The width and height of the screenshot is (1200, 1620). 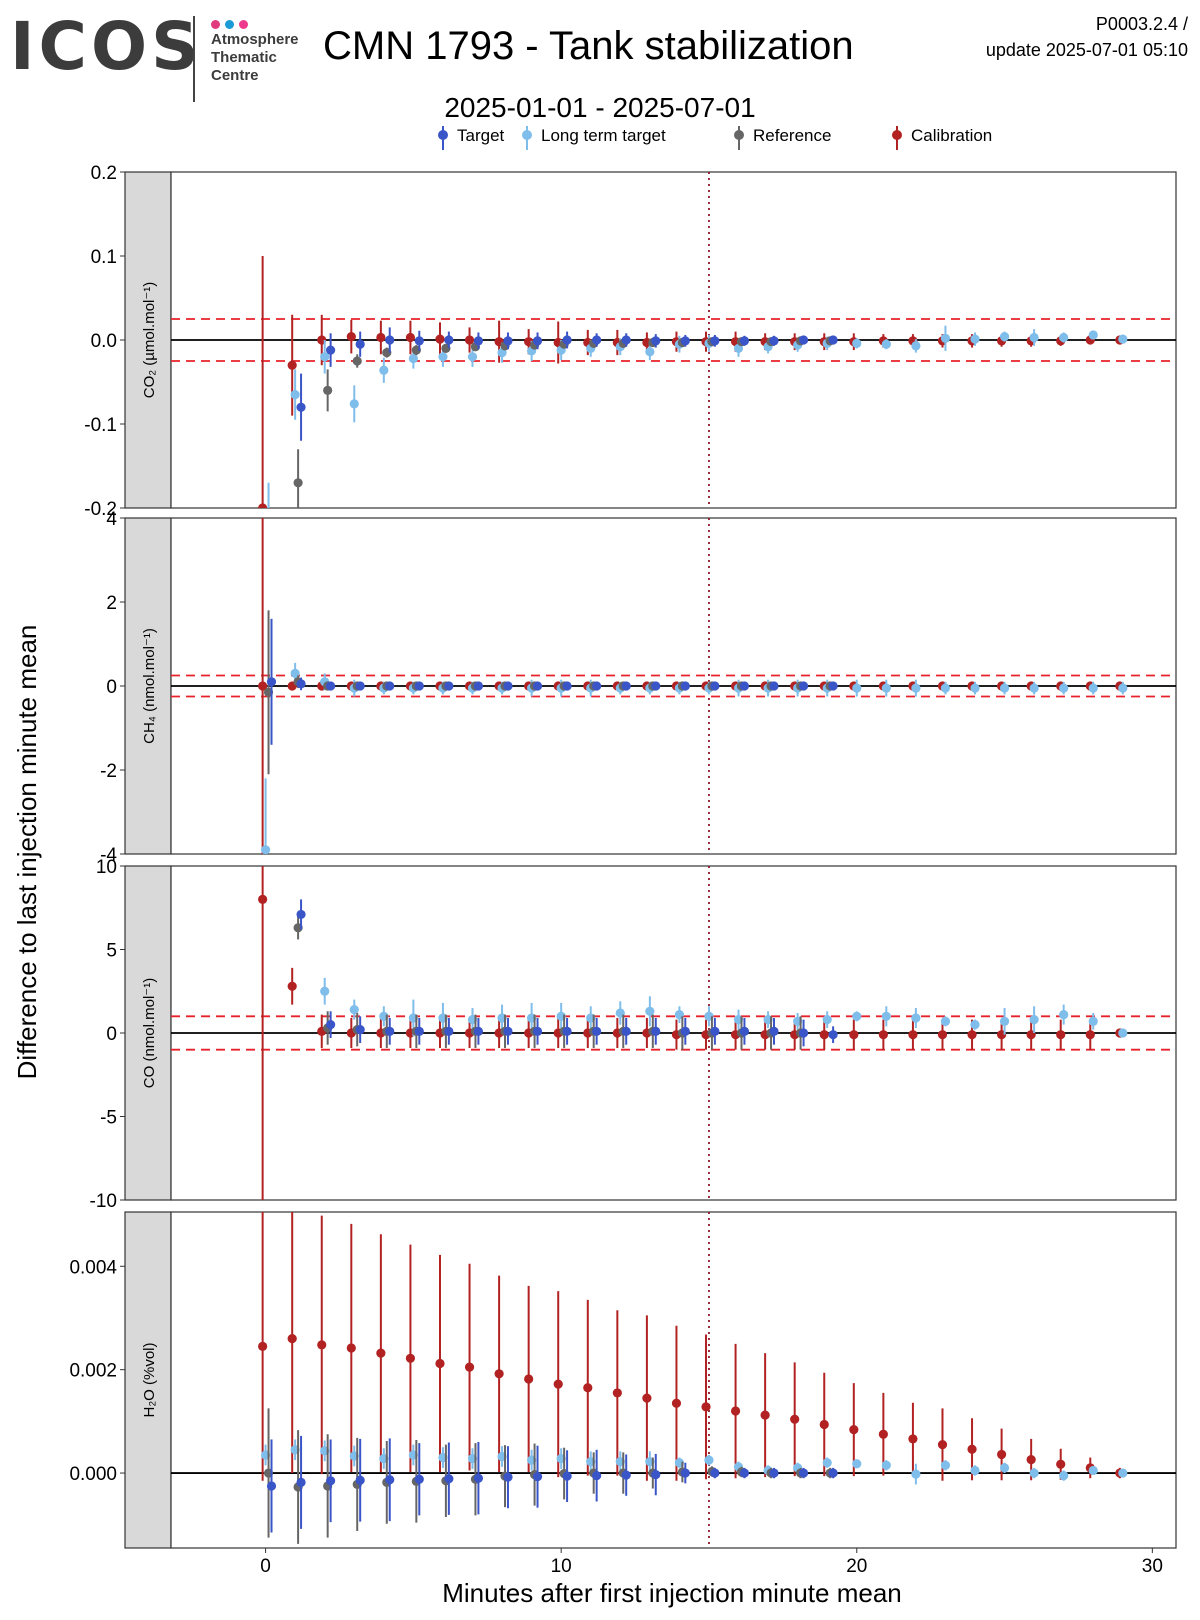 I want to click on y-tick-label: 0, so click(x=111, y=1034).